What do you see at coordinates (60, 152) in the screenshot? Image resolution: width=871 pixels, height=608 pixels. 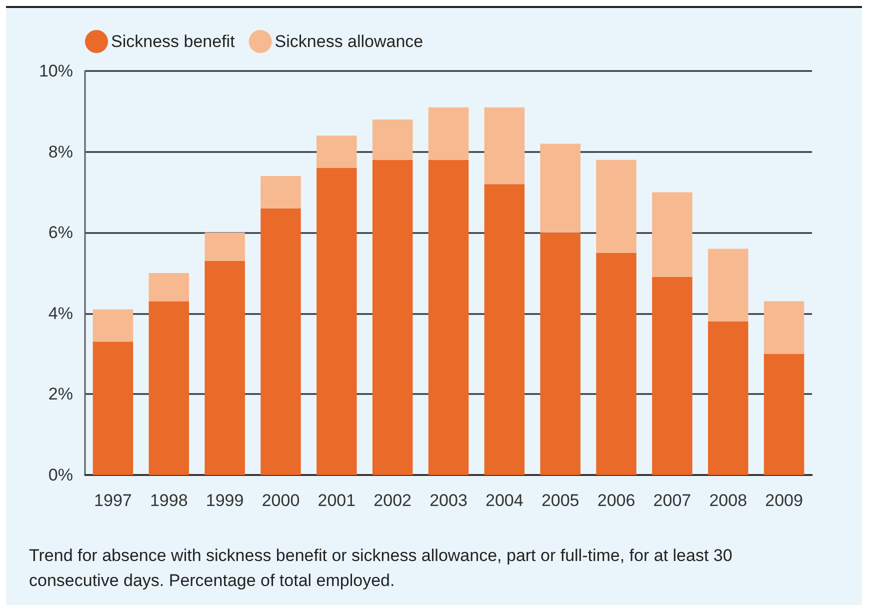 I see `y-tick-label: 8%` at bounding box center [60, 152].